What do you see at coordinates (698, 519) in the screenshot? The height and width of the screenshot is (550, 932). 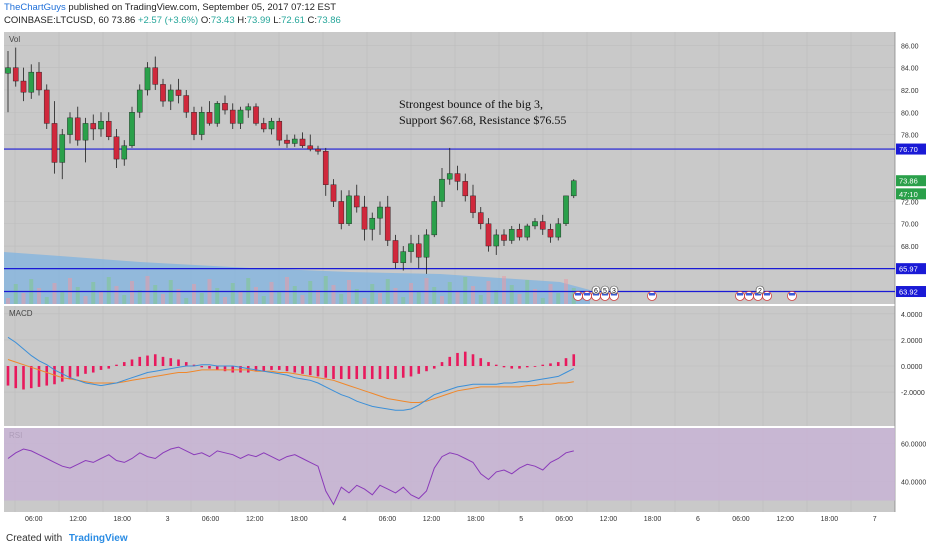 I see `x-tick-label: 6` at bounding box center [698, 519].